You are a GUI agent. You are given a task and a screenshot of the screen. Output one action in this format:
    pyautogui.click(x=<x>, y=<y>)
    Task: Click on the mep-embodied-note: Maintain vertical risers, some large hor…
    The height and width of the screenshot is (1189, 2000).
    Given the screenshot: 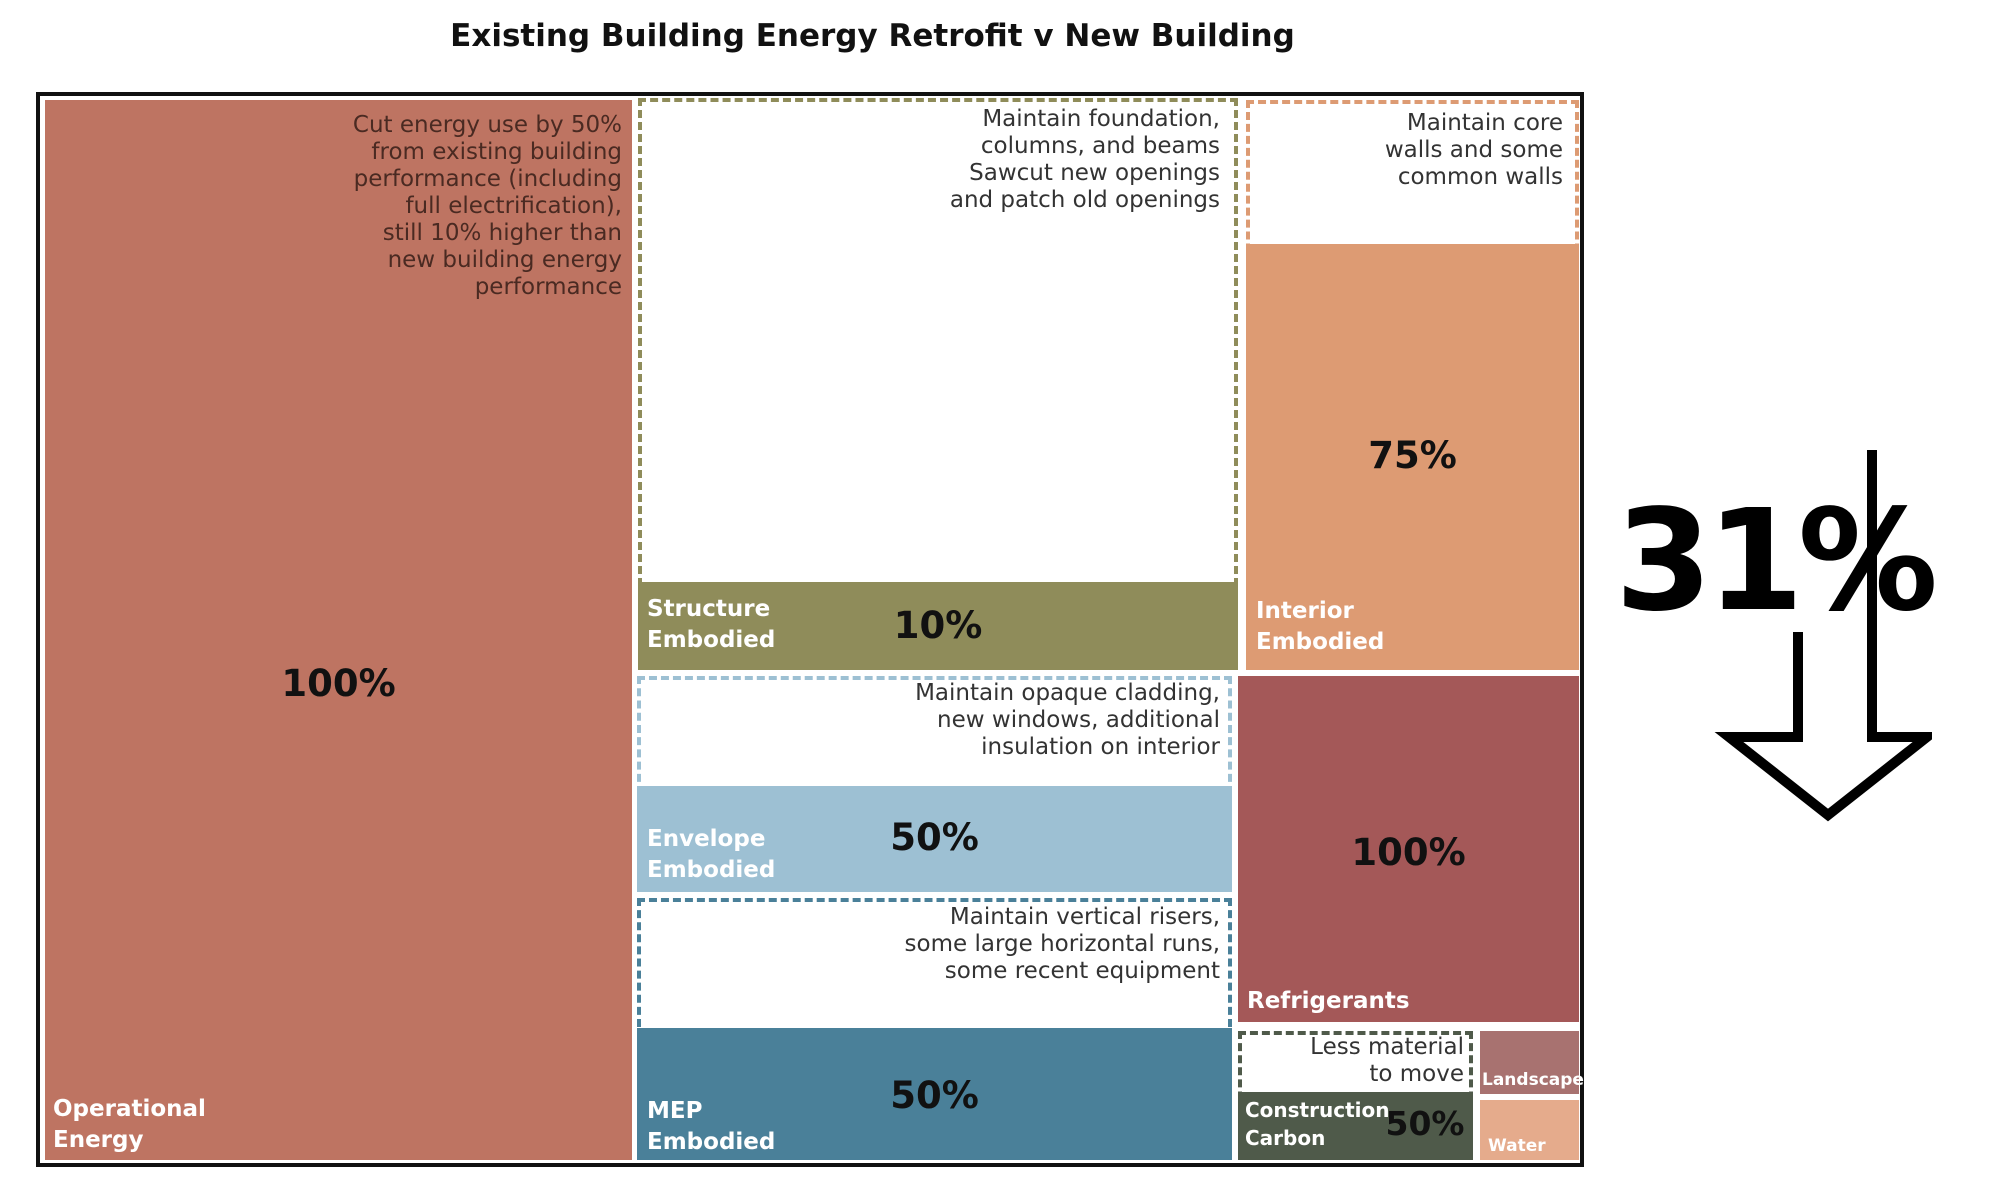 What is the action you would take?
    pyautogui.click(x=1062, y=944)
    